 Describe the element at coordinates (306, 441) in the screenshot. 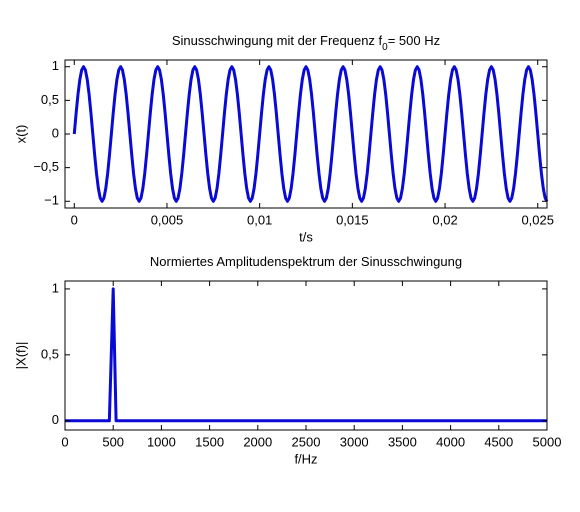

I see `x-tick-label: 2500` at that location.